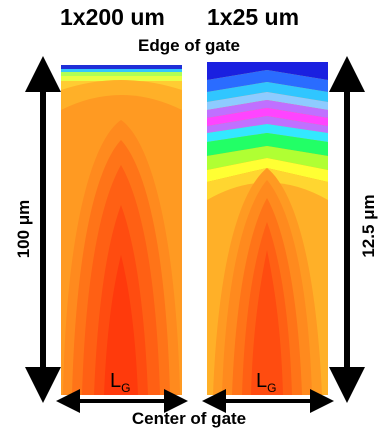 This screenshot has width=378, height=431. Describe the element at coordinates (23, 229) in the screenshot. I see `left-dimension-label: 100 μm` at that location.